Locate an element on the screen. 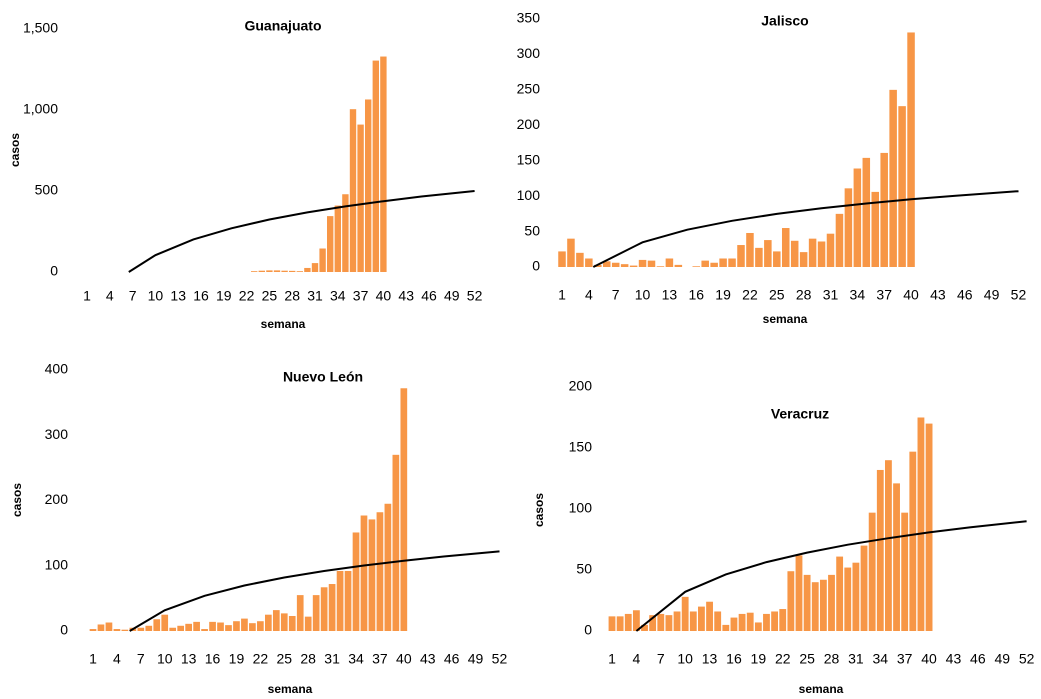  y-tick-label: 300 is located at coordinates (57, 434).